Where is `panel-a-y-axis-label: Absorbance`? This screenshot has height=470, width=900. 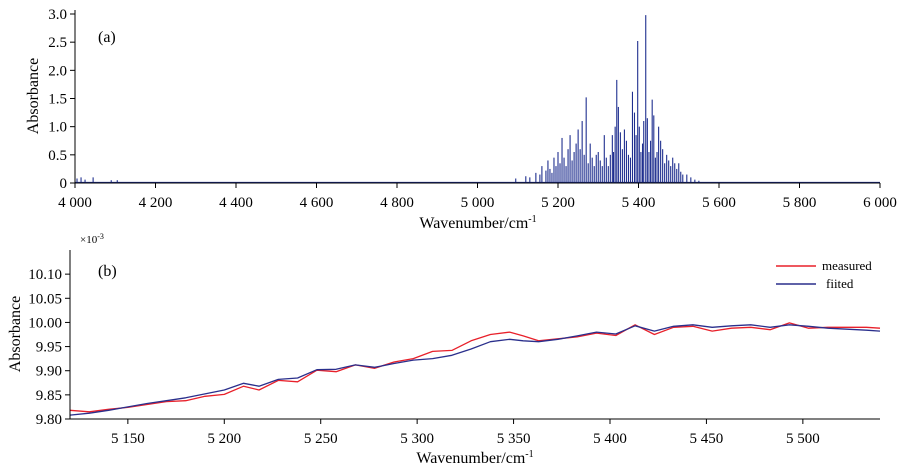
panel-a-y-axis-label: Absorbance is located at coordinates (33, 96).